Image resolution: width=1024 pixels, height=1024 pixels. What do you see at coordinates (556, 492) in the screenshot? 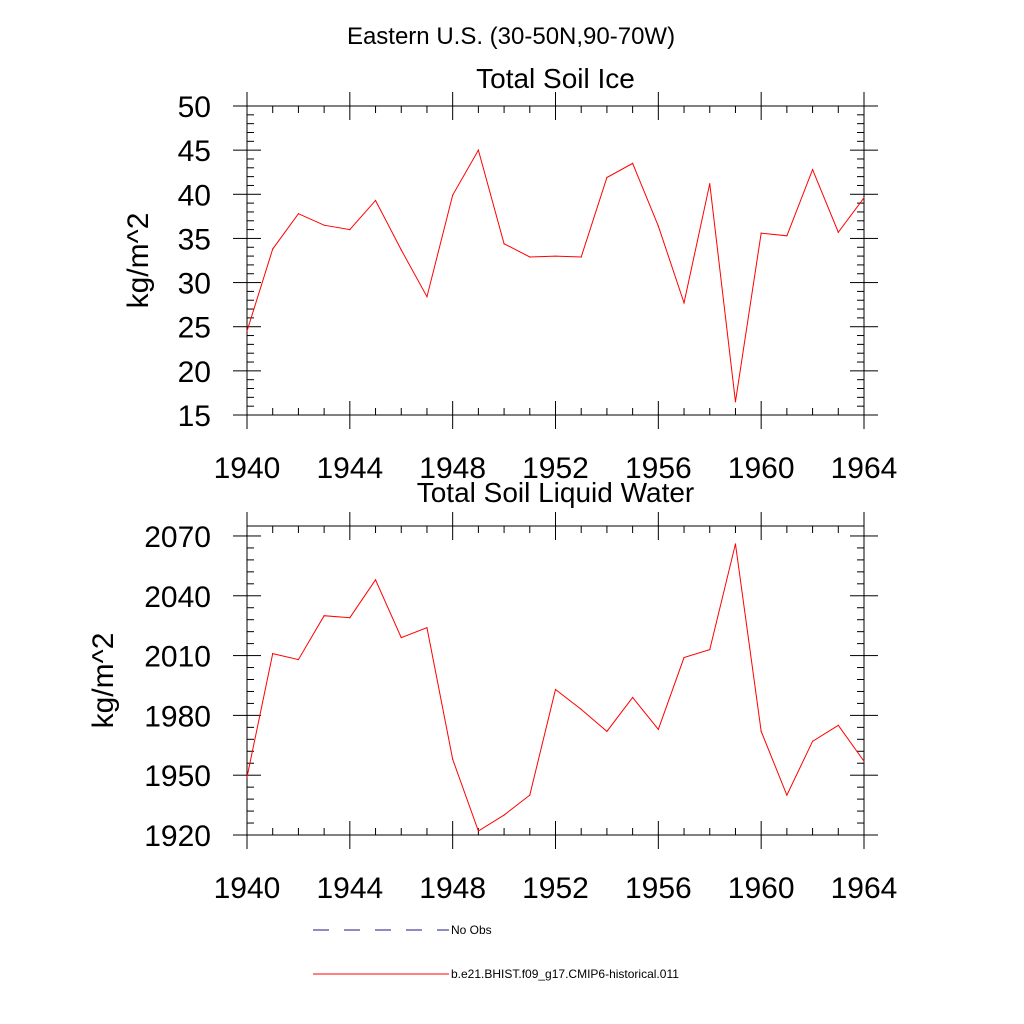
I see `chart-title: Total Soil Liquid Water` at bounding box center [556, 492].